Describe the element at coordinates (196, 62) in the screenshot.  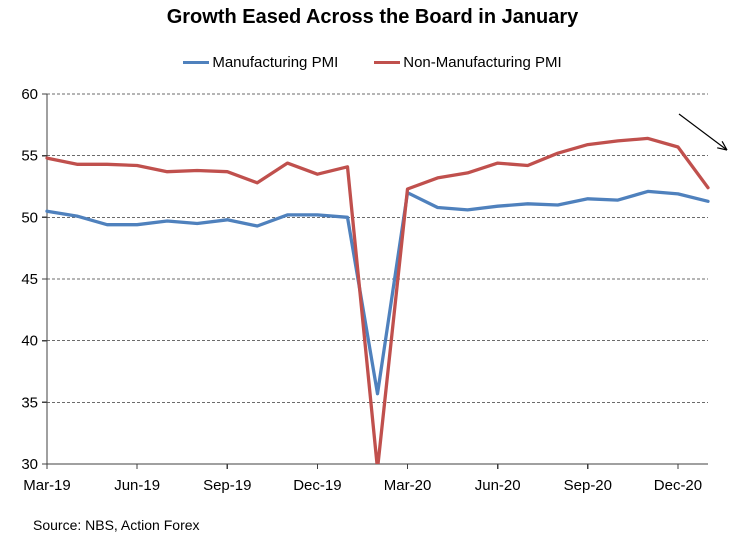
I see `manufacturing-pmi-line-swatch` at that location.